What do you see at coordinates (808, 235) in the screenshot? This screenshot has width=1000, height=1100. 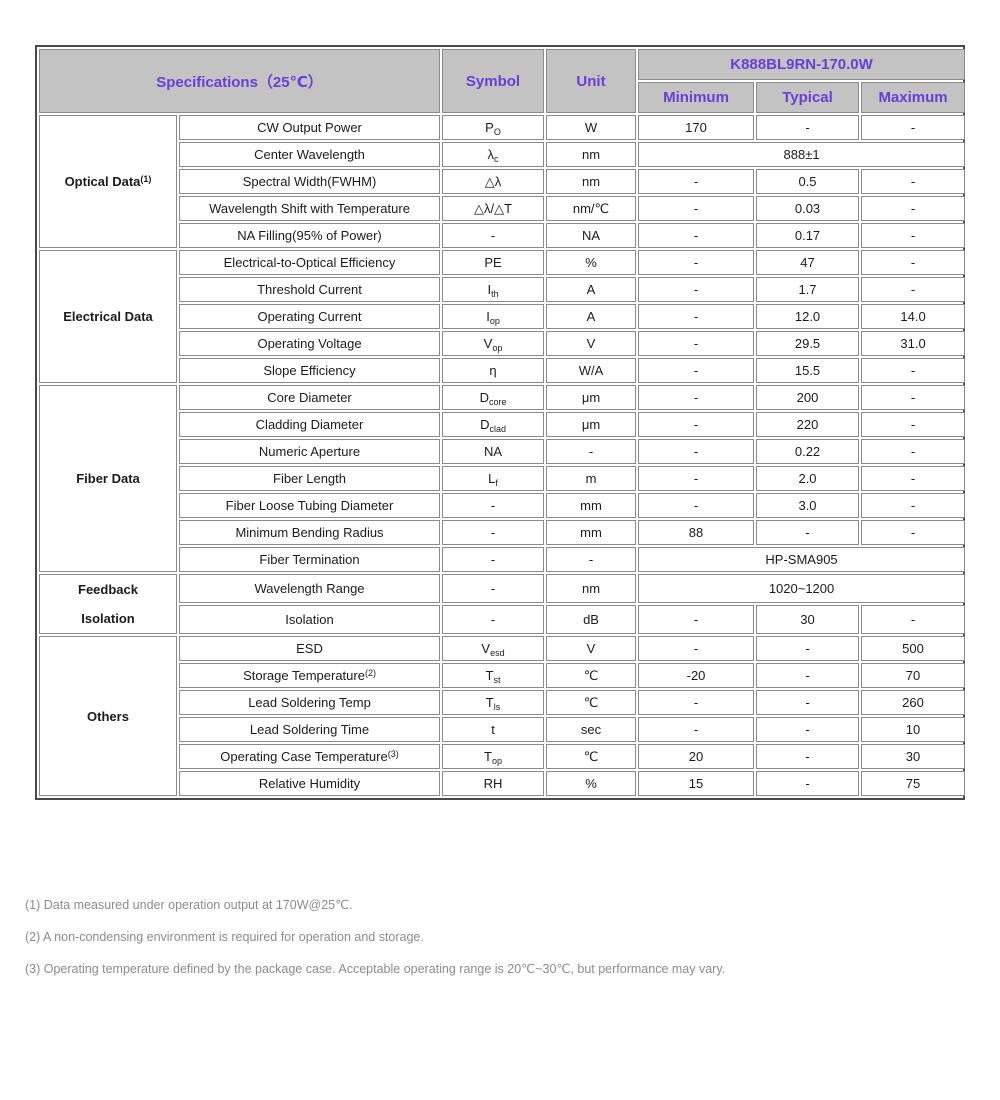 I see `value-typ-cell: 0.17` at bounding box center [808, 235].